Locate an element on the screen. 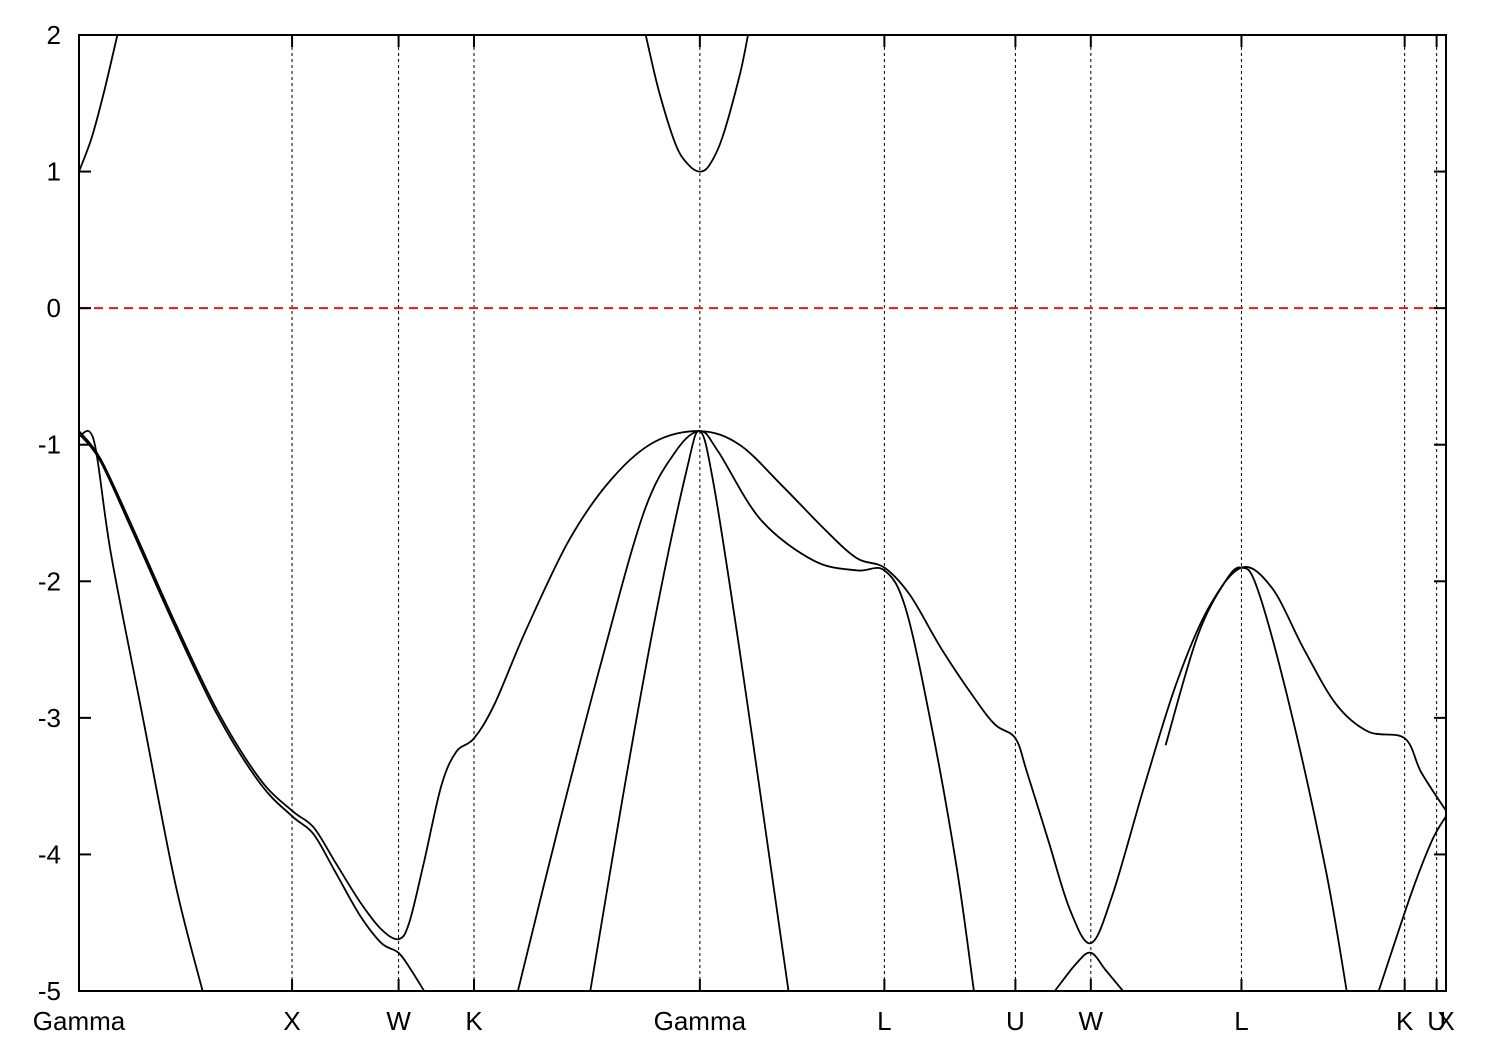 This screenshot has width=1500, height=1050. y-tick-label: 1 is located at coordinates (54, 172).